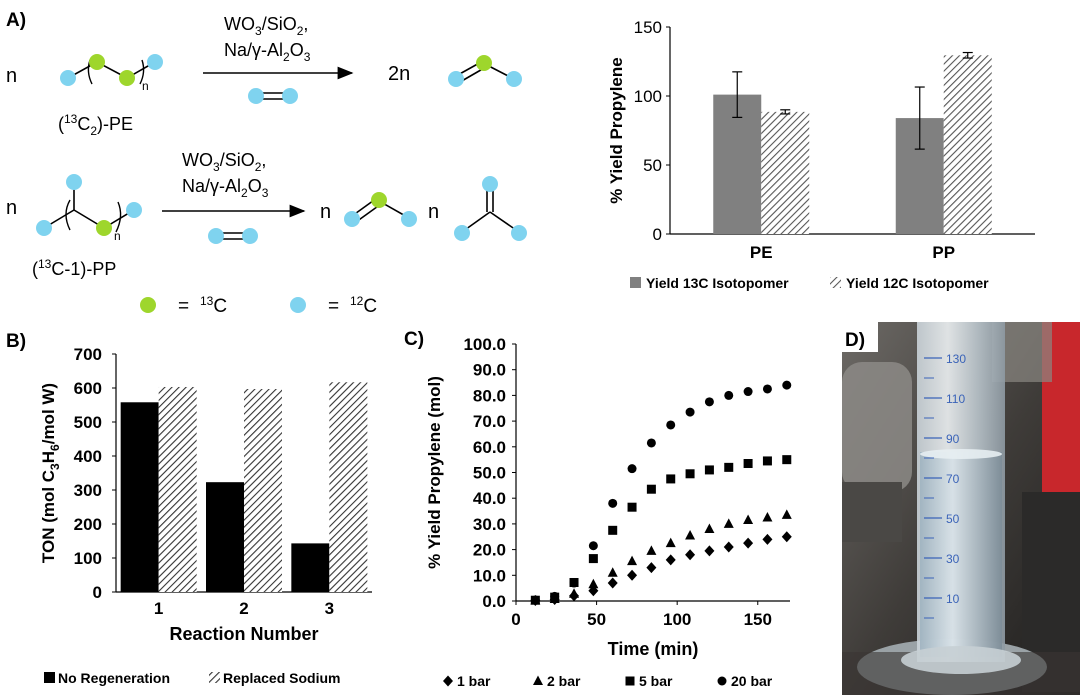  I want to click on y-tick-label: 500, so click(88, 422).